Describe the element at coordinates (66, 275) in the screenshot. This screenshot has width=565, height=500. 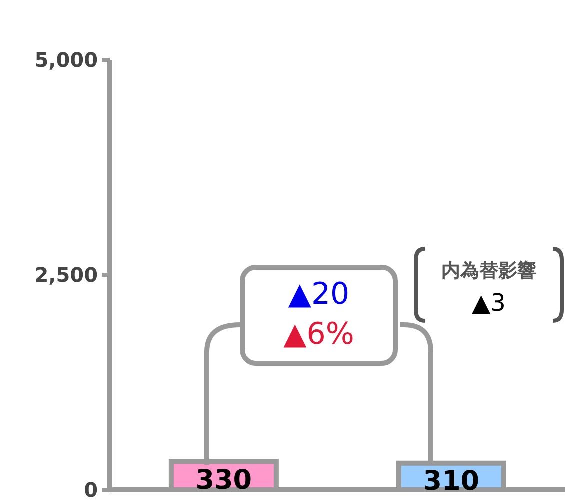
I see `y-tick-label: 2,500` at that location.